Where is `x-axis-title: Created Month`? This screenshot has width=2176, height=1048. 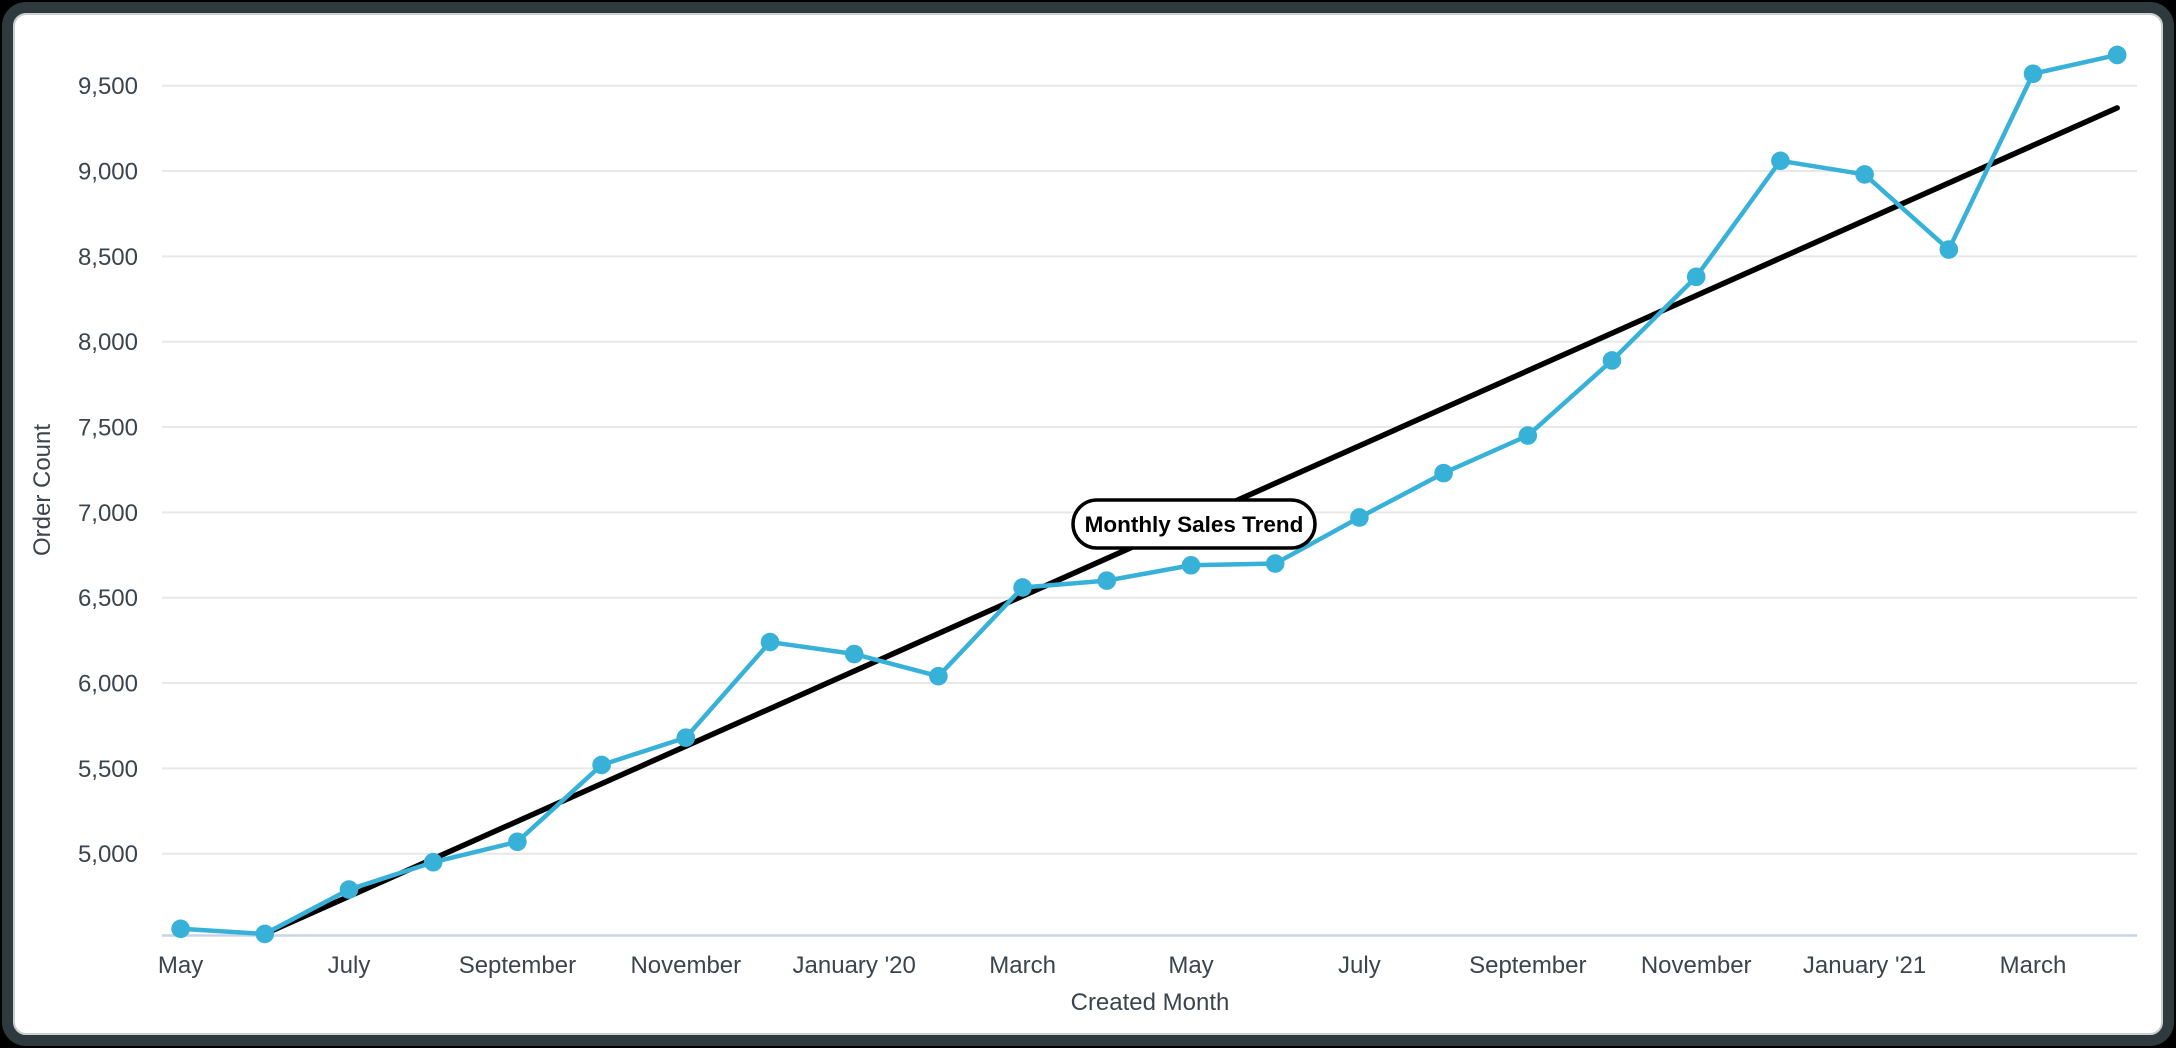 x-axis-title: Created Month is located at coordinates (1150, 1002).